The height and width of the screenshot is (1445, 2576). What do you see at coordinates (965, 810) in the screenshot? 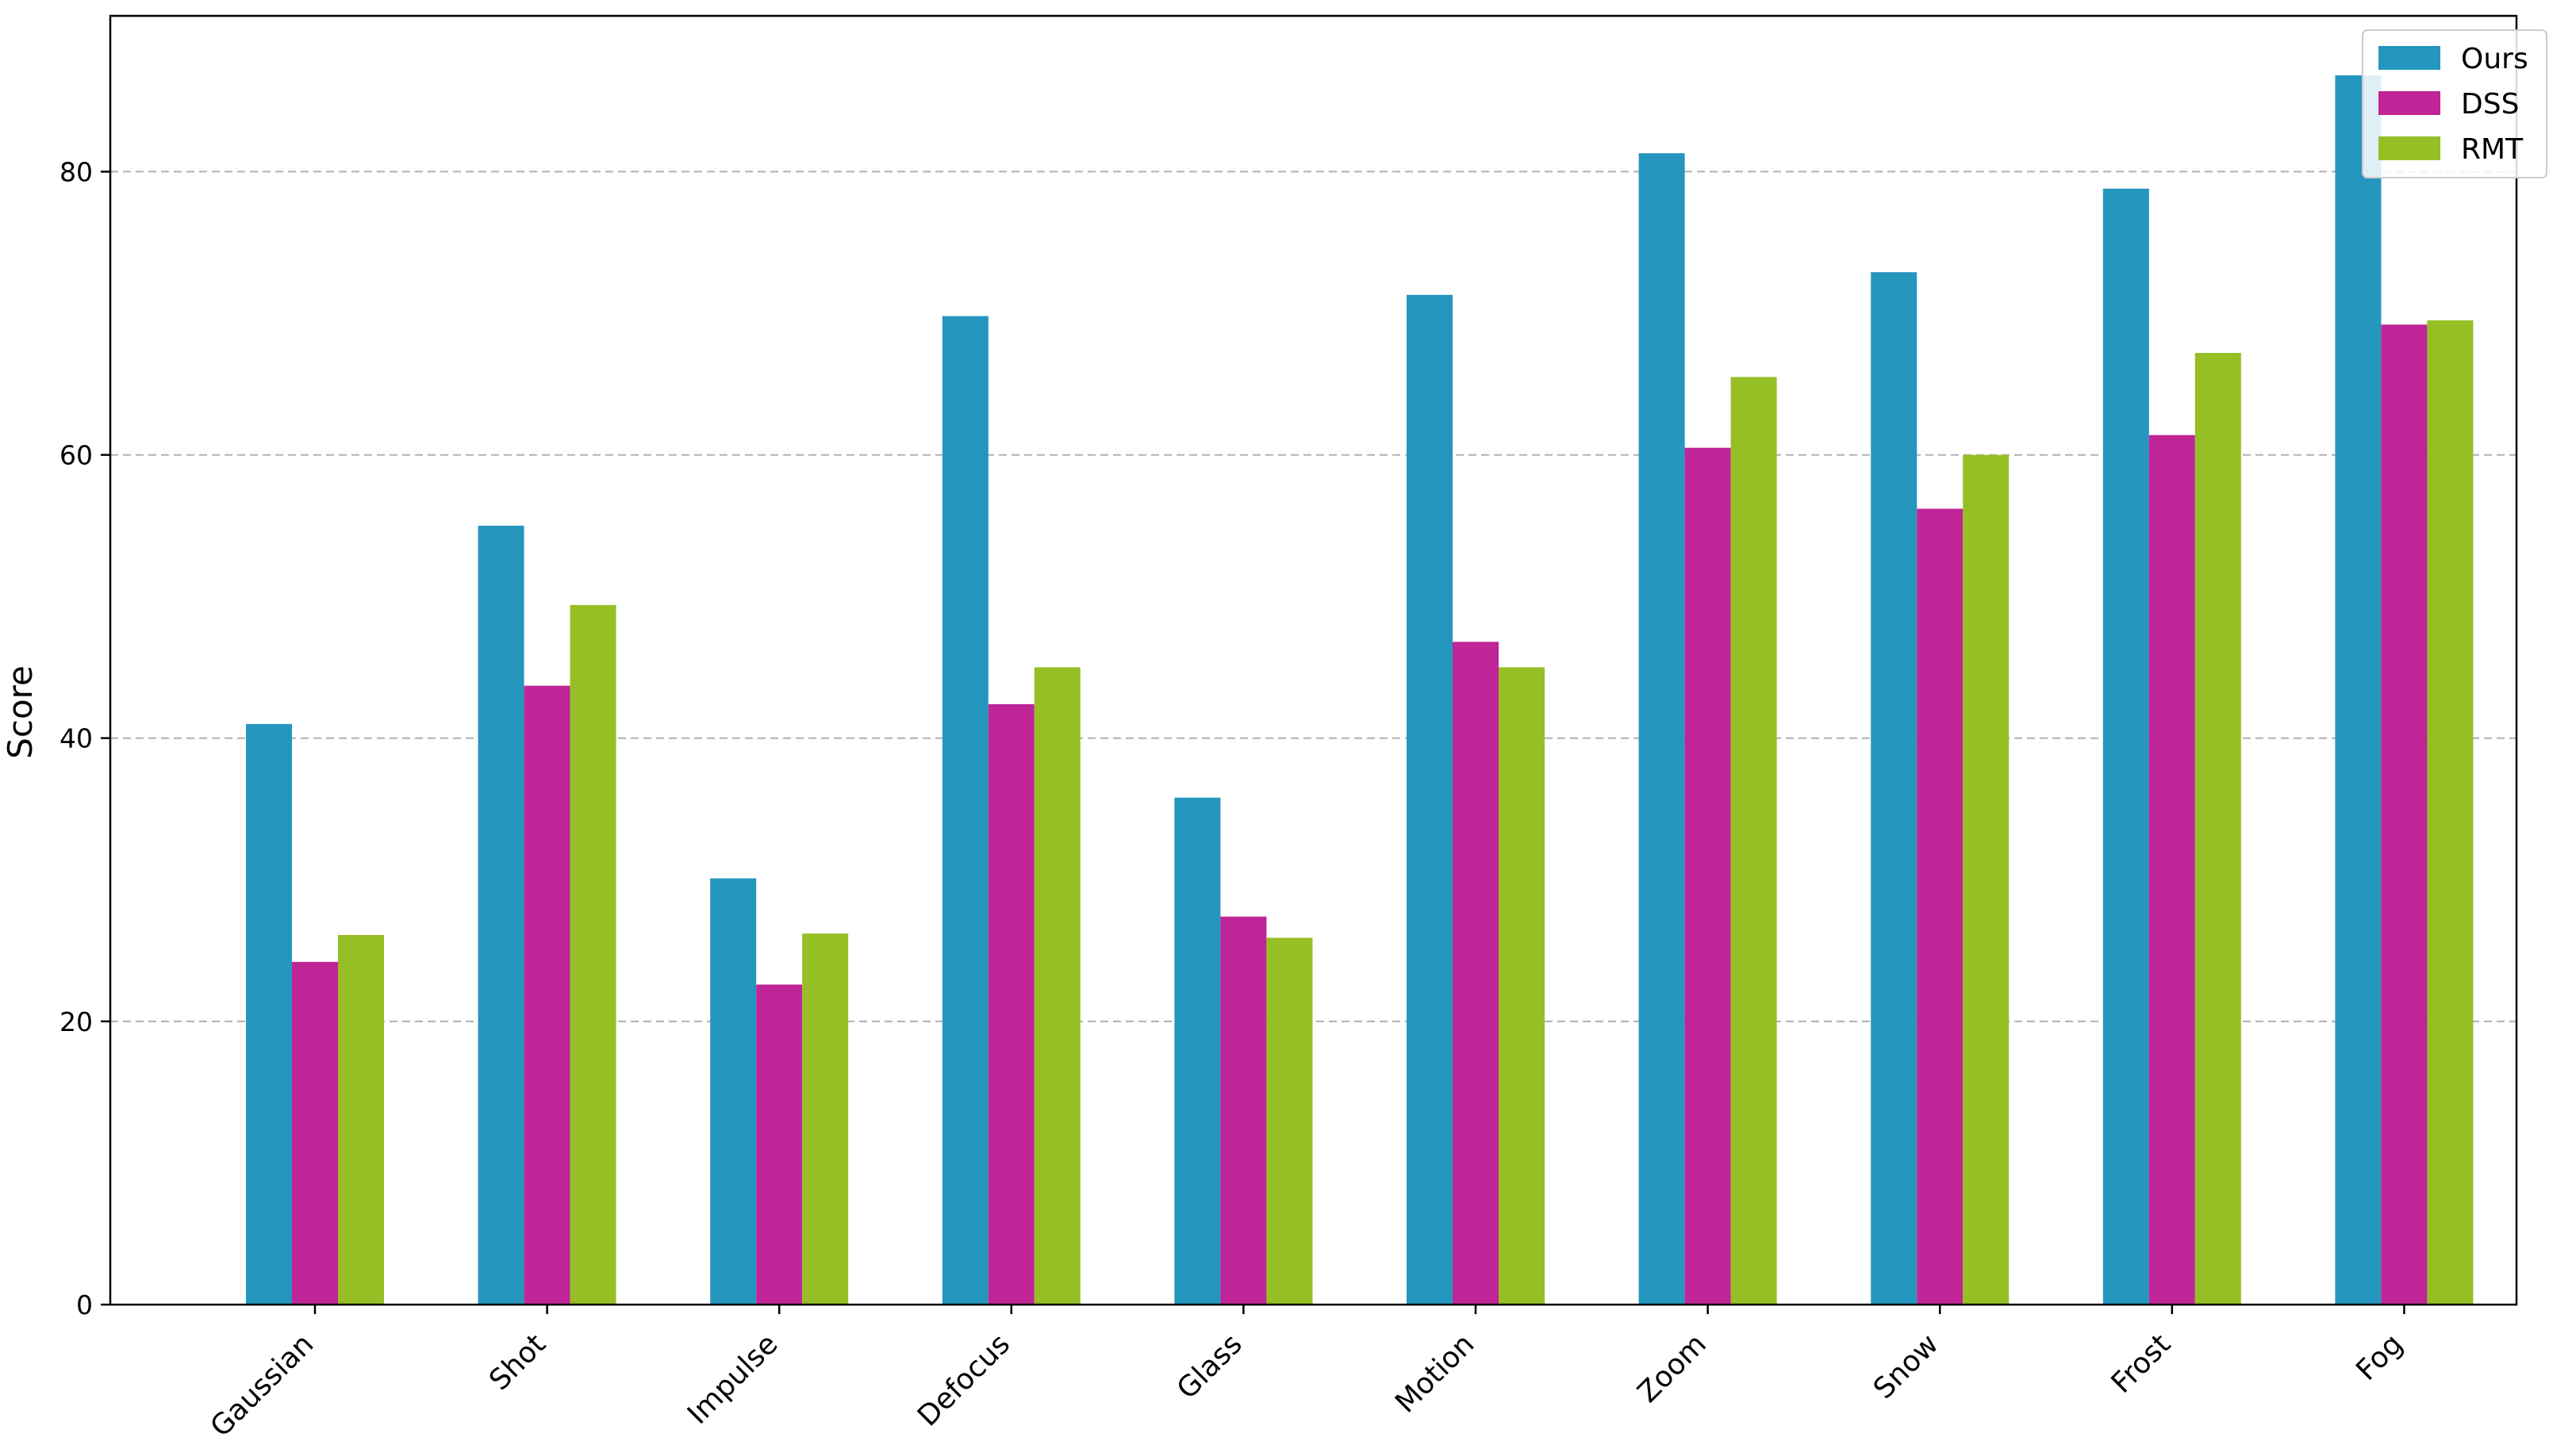
I see `bar-ours-defocus` at bounding box center [965, 810].